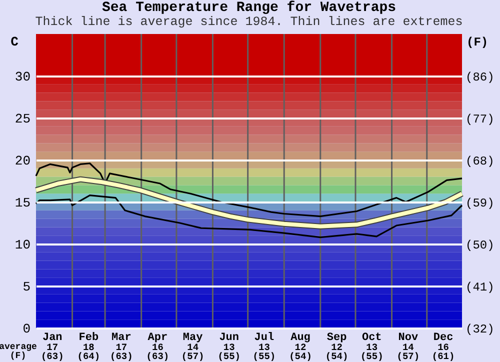  I want to click on x-tick-label: Oct, so click(372, 338).